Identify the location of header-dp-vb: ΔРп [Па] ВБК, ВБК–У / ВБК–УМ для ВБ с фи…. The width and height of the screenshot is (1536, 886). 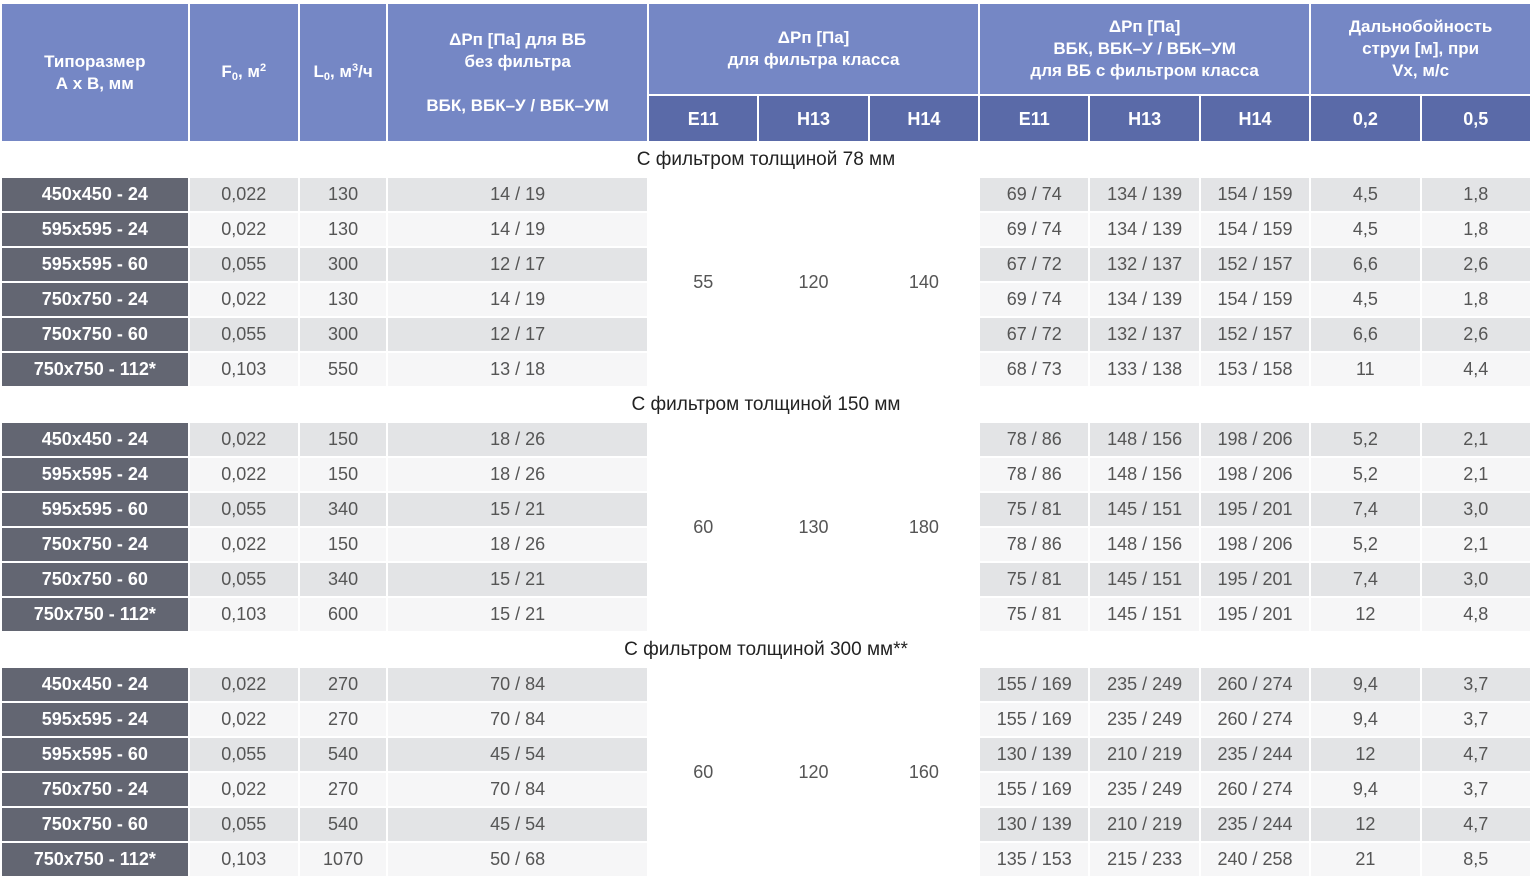
(1145, 50).